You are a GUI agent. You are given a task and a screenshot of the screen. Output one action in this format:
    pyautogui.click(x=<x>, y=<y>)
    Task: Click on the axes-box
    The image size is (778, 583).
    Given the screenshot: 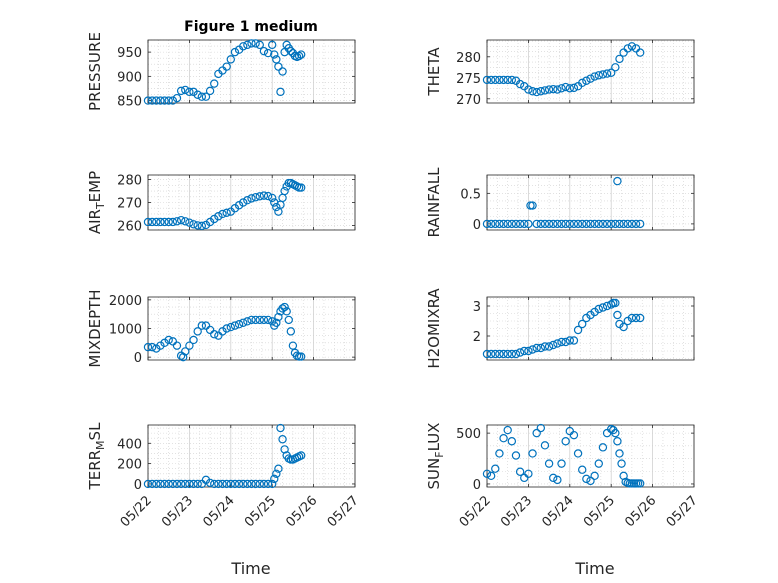 What is the action you would take?
    pyautogui.click(x=590, y=328)
    